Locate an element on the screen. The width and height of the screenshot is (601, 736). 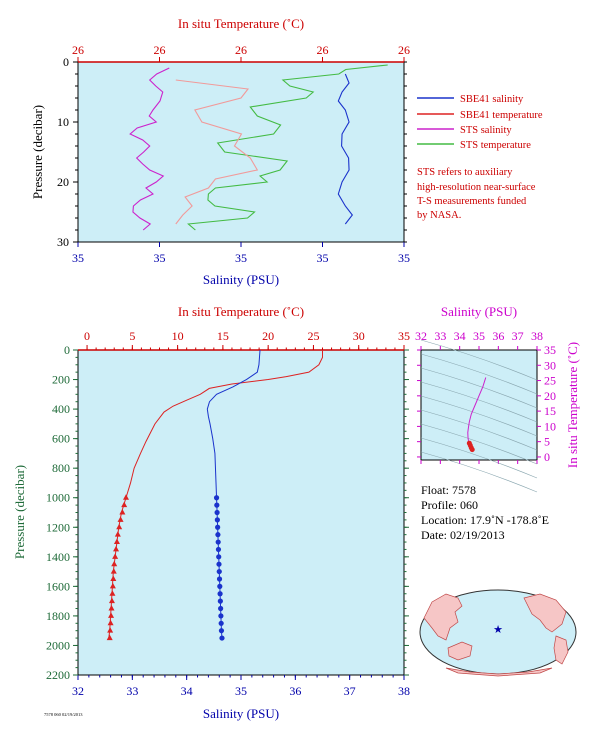
sts-note-line-4: by NASA. is located at coordinates (439, 215).